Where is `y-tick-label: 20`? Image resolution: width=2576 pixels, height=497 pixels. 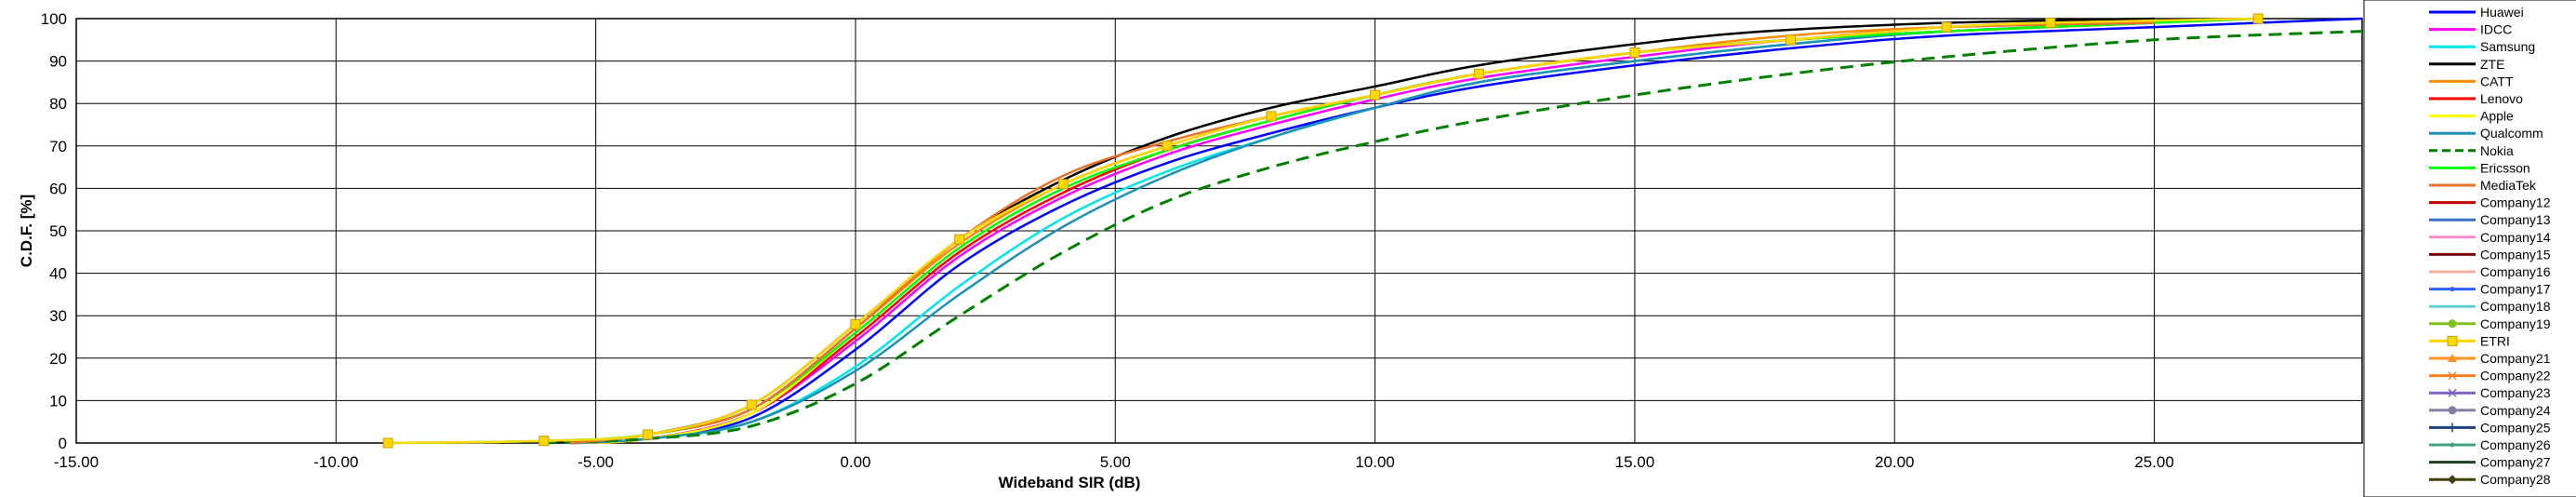 y-tick-label: 20 is located at coordinates (58, 359).